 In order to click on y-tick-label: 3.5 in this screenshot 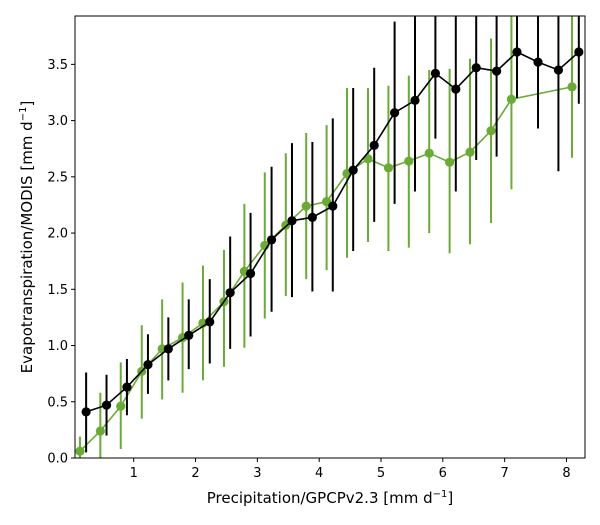, I will do `click(57, 65)`.